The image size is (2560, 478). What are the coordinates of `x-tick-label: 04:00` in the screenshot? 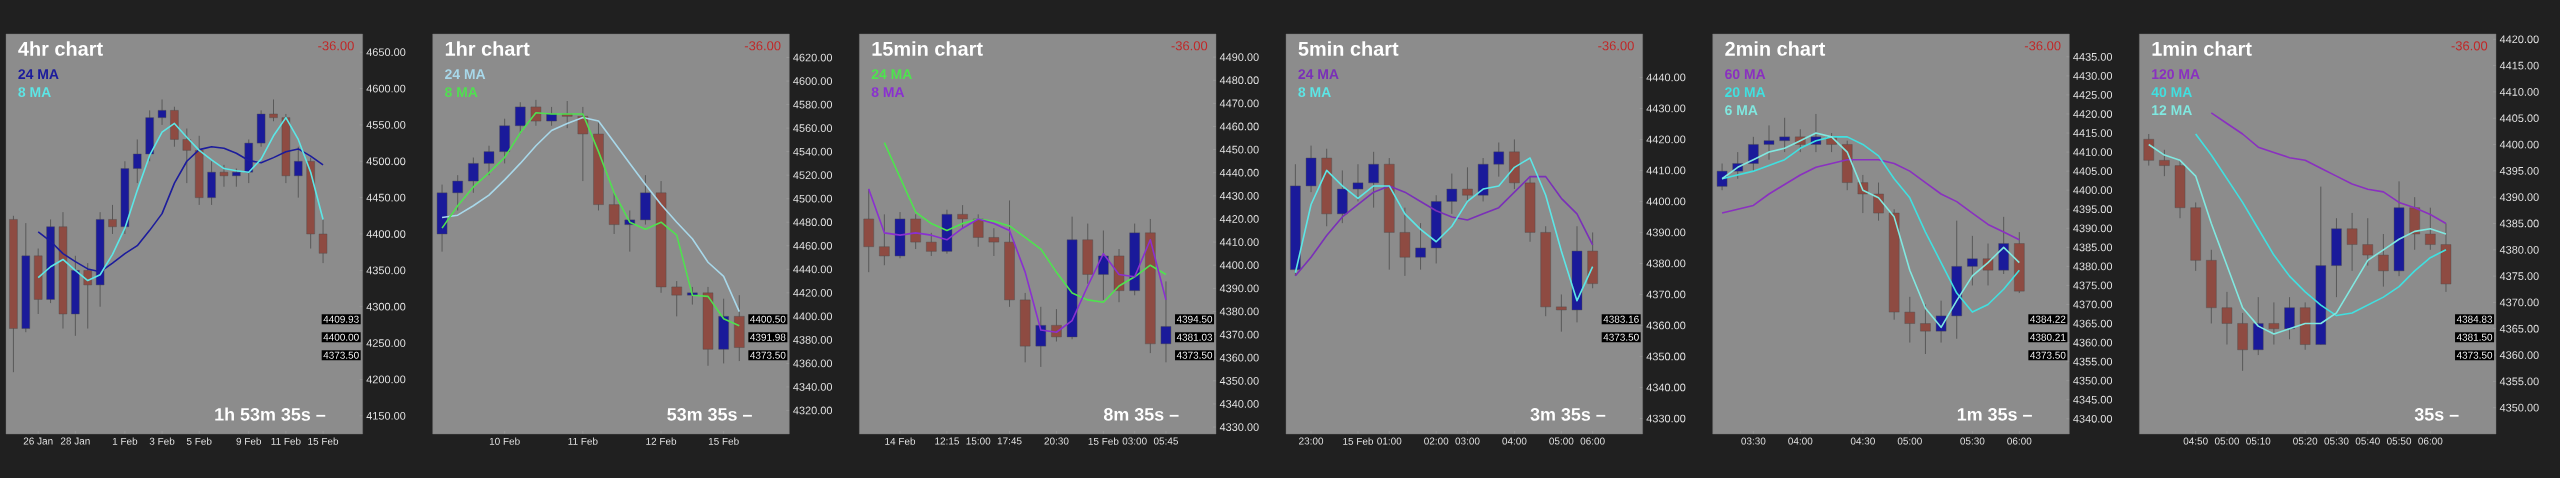 It's located at (1514, 441).